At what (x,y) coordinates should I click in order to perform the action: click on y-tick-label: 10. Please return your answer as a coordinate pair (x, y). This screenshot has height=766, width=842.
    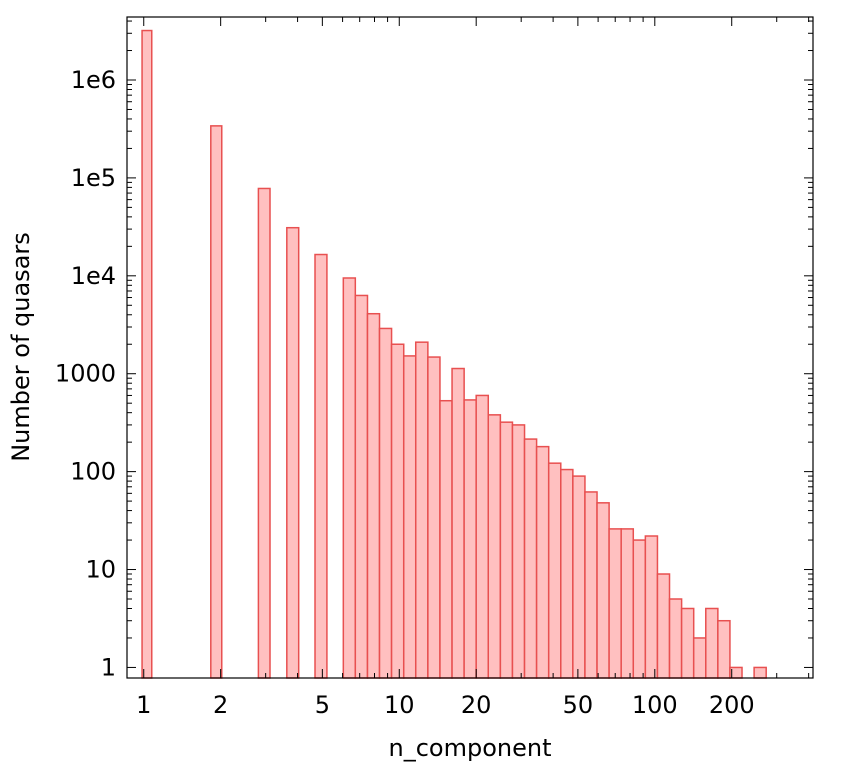
    Looking at the image, I should click on (100, 570).